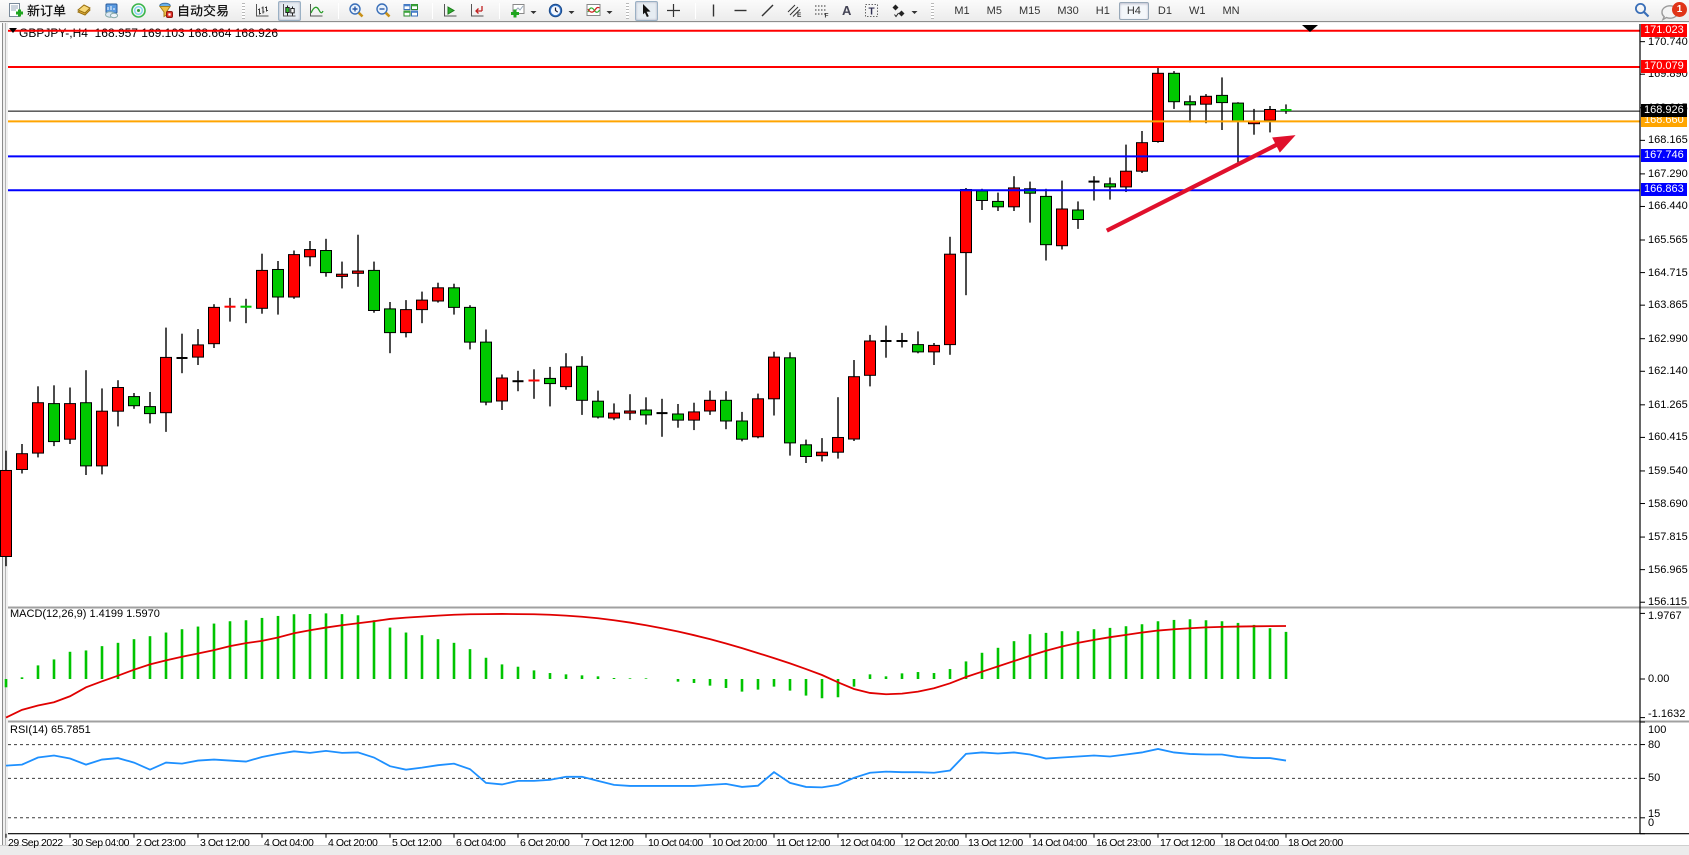  I want to click on window-left-edge, so click(4, 434).